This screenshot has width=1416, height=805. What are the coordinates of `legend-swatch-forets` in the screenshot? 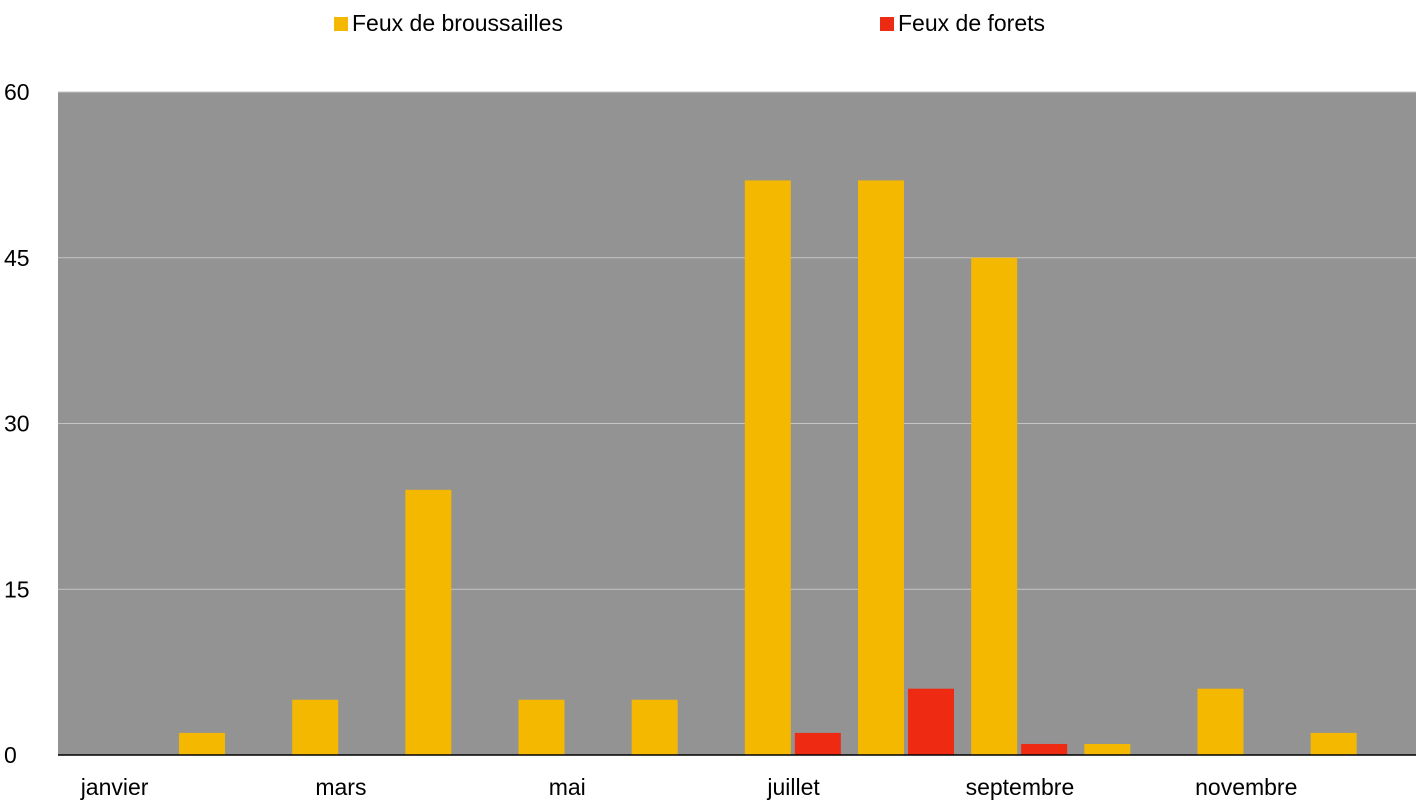 It's located at (887, 23).